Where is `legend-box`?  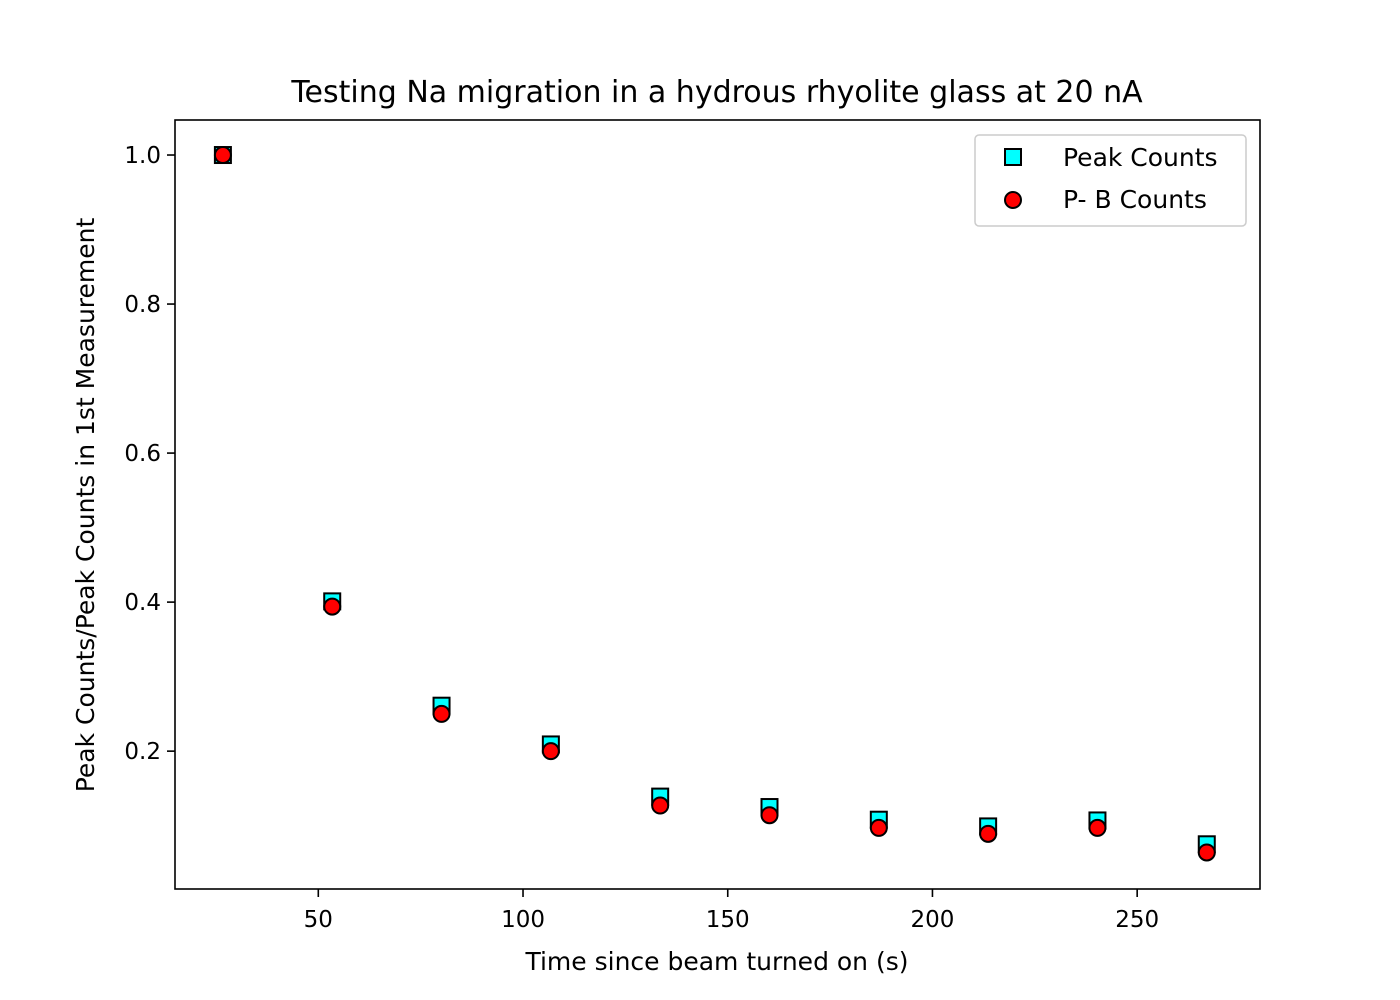
legend-box is located at coordinates (1110, 180).